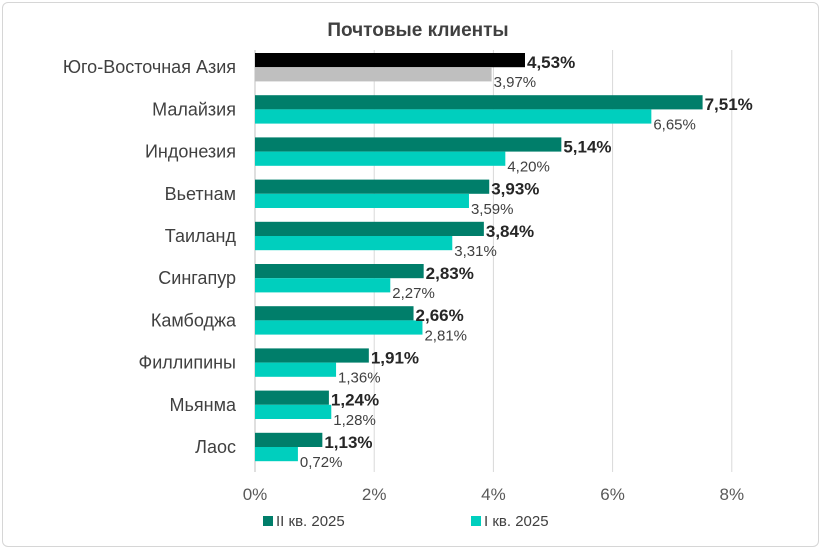 Image resolution: width=821 pixels, height=549 pixels. Describe the element at coordinates (321, 462) in the screenshot. I see `data-label-q1: 0,72%` at that location.